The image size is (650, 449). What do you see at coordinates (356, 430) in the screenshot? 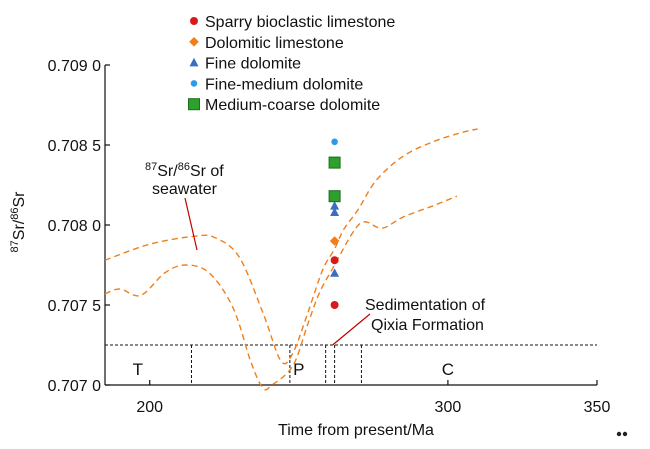
I see `x-axis-title: Time from present/Ma` at bounding box center [356, 430].